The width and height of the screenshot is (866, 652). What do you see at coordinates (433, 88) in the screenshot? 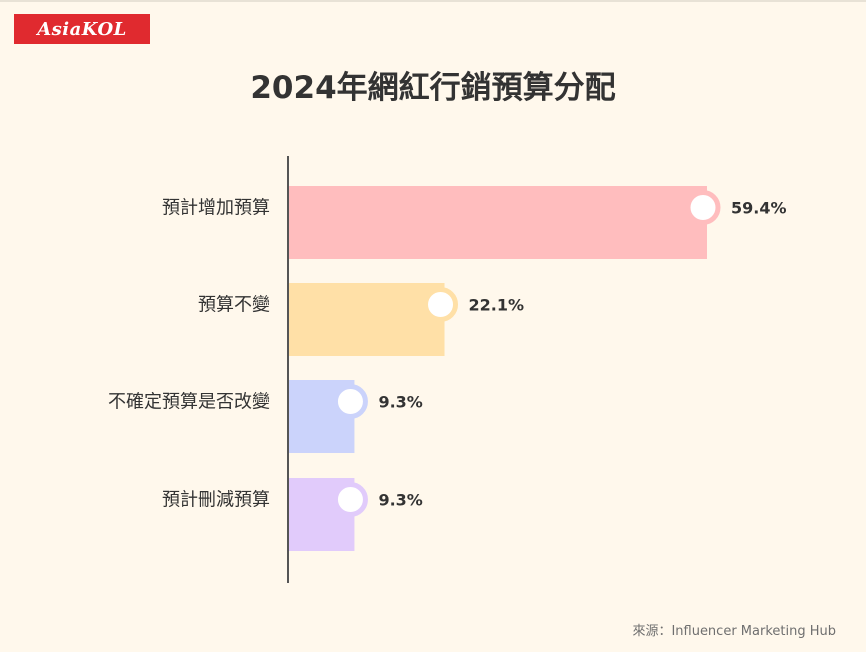
I see `page-title: 2024年網紅行銷預算分配` at bounding box center [433, 88].